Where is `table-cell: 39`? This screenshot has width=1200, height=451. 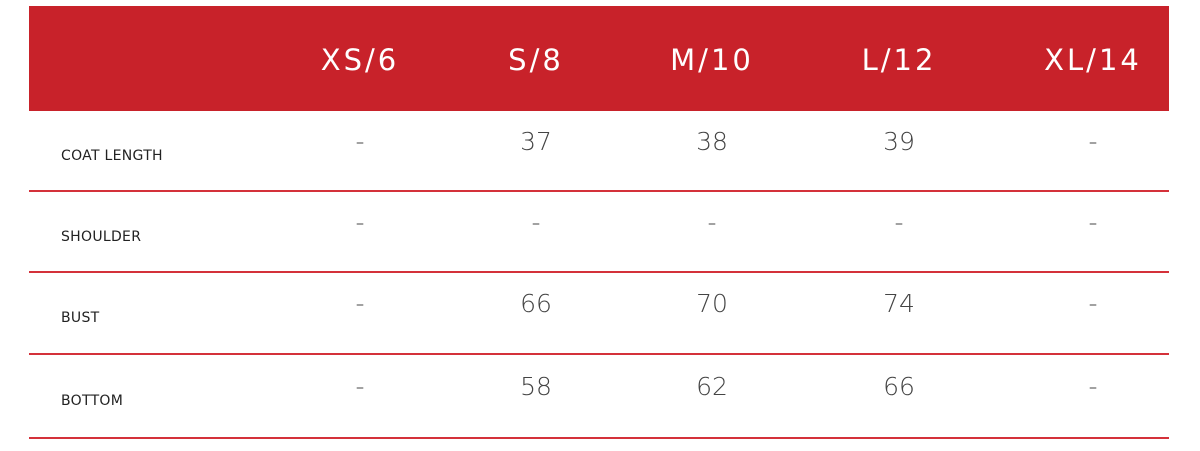 table-cell: 39 is located at coordinates (899, 141).